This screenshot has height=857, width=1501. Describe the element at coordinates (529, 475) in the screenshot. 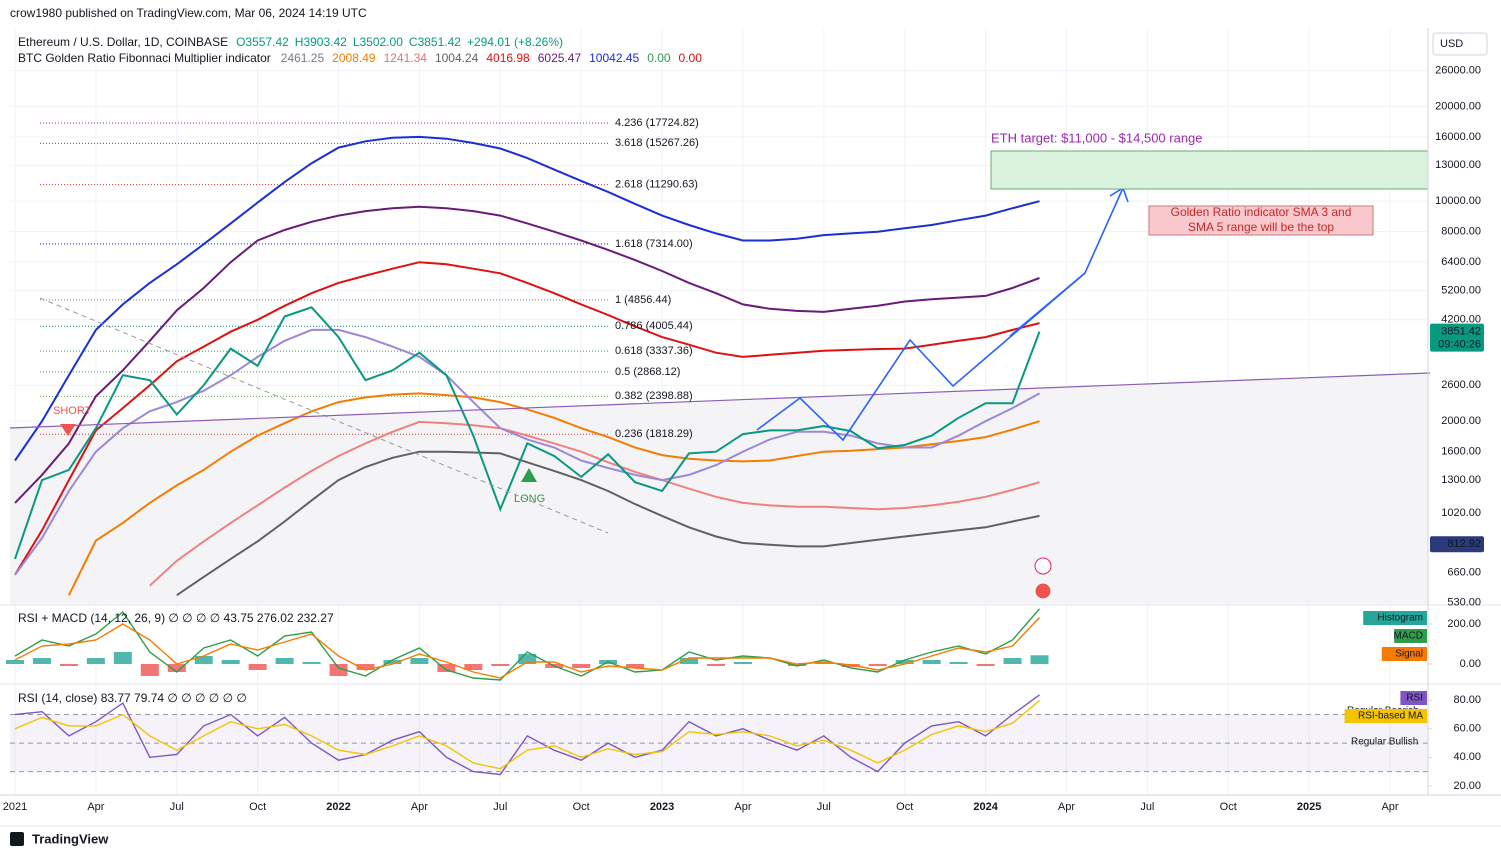

I see `long-signal` at that location.